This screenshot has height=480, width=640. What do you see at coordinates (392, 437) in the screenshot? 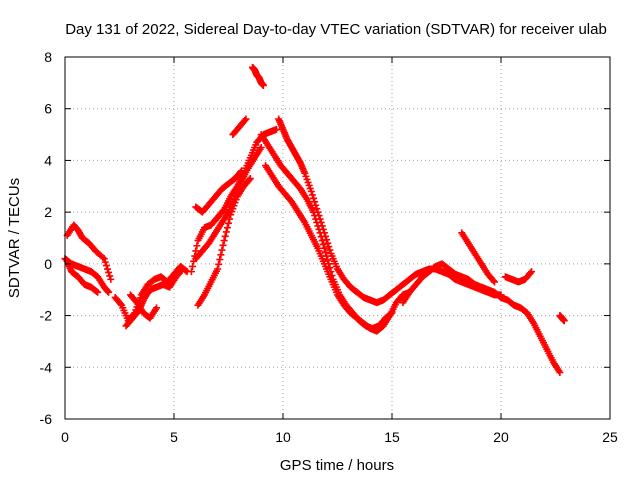
I see `x-tick-label: 15` at bounding box center [392, 437].